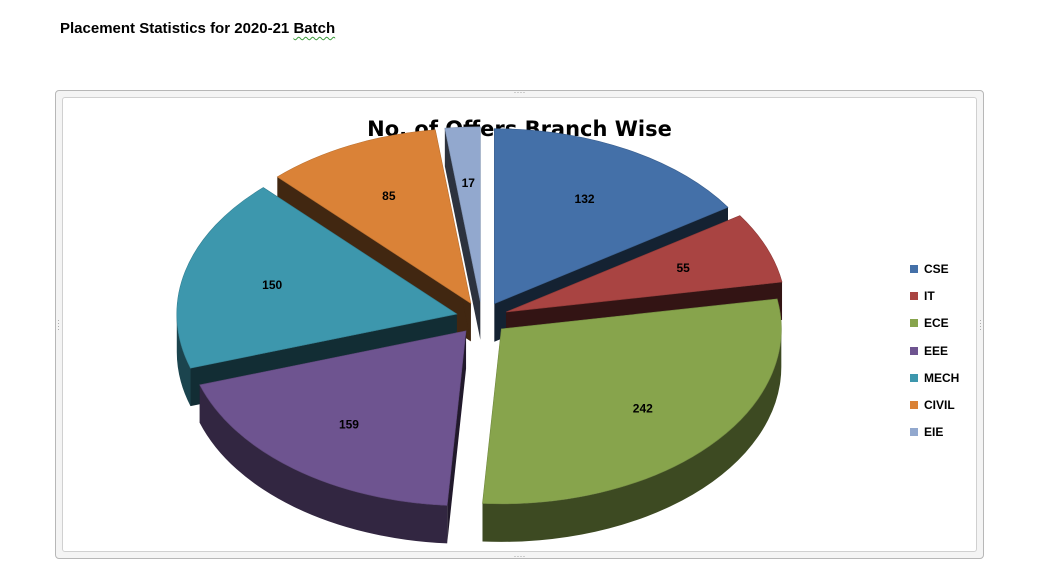 The image size is (1045, 585). What do you see at coordinates (59, 324) in the screenshot?
I see `resize-handle-left: ····` at bounding box center [59, 324].